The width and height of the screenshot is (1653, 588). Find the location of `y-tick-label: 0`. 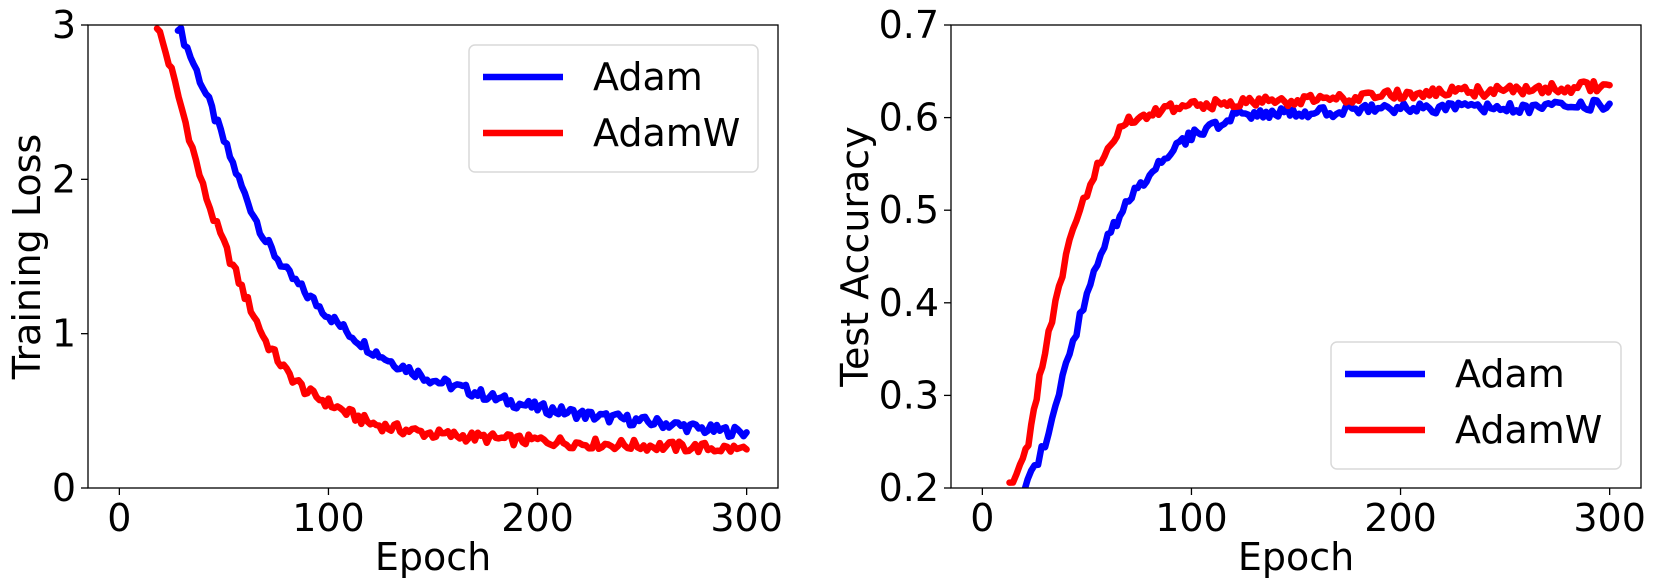

y-tick-label: 0 is located at coordinates (64, 488).